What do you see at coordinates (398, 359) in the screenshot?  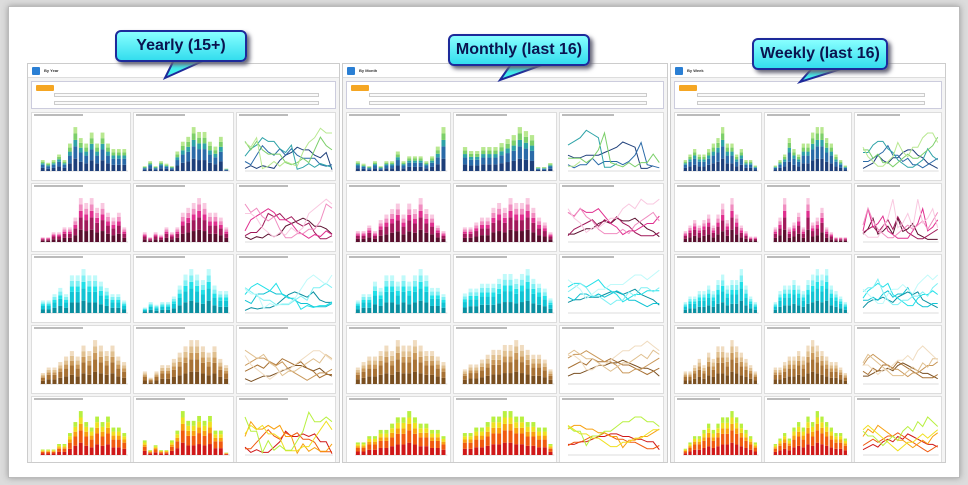 I see `stacked-bar-chart` at bounding box center [398, 359].